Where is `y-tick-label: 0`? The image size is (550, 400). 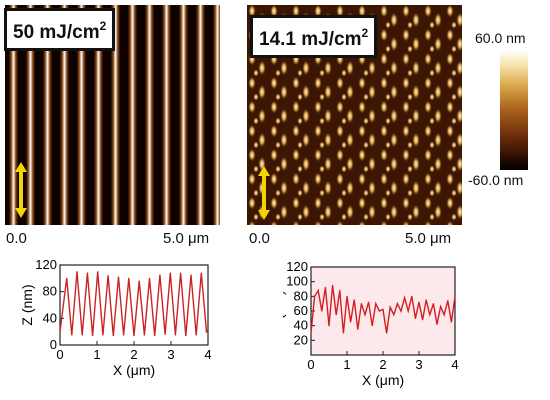 y-tick-label: 0 is located at coordinates (53, 344).